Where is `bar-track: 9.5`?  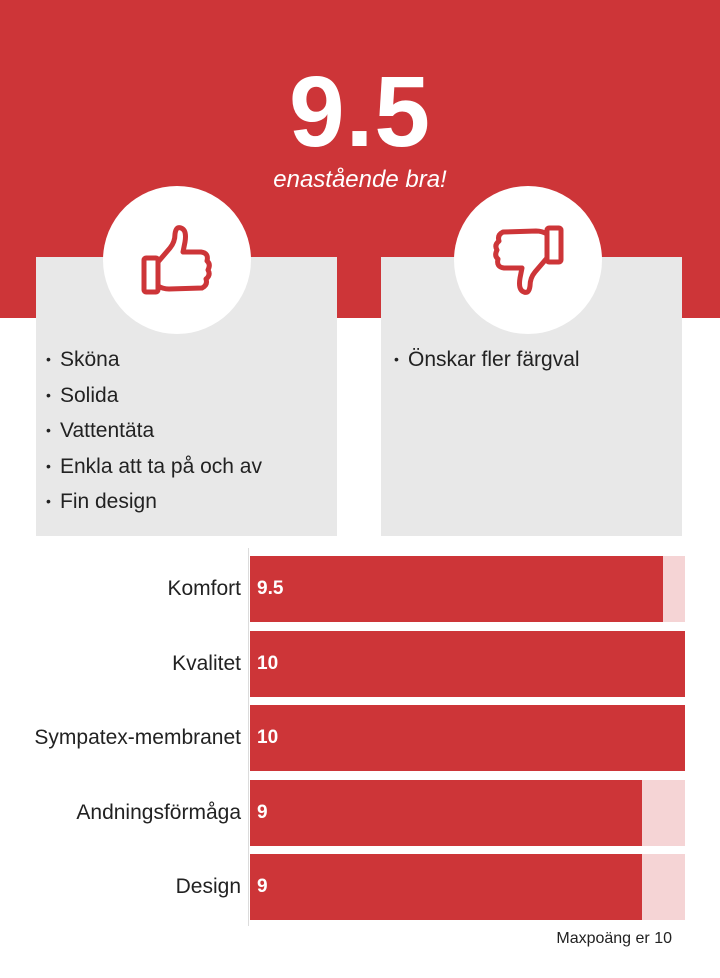
bar-track: 9.5 is located at coordinates (467, 589).